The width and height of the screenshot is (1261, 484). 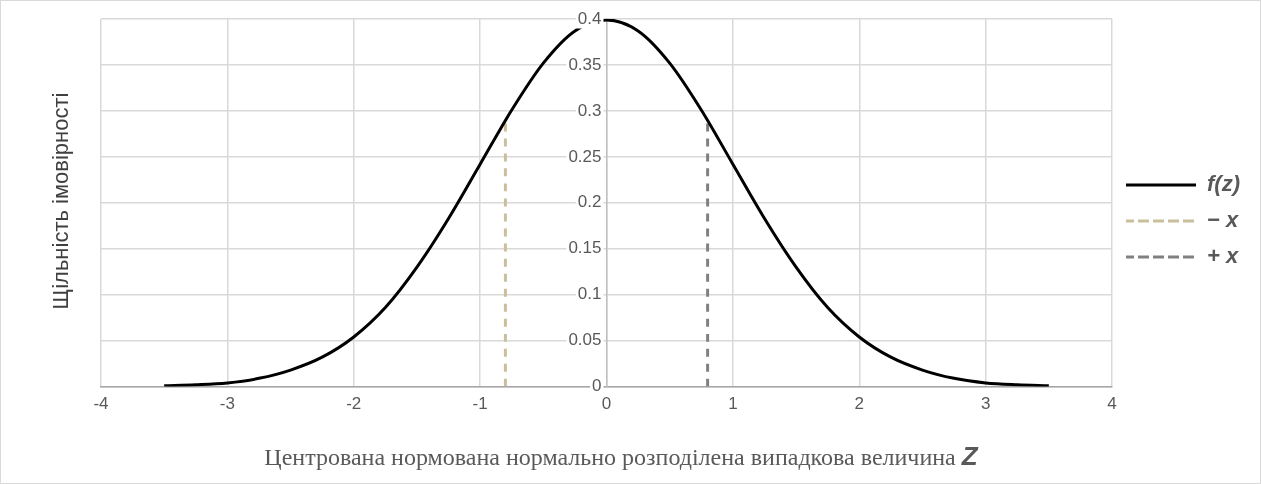 What do you see at coordinates (1223, 220) in the screenshot?
I see `legend-label: − x` at bounding box center [1223, 220].